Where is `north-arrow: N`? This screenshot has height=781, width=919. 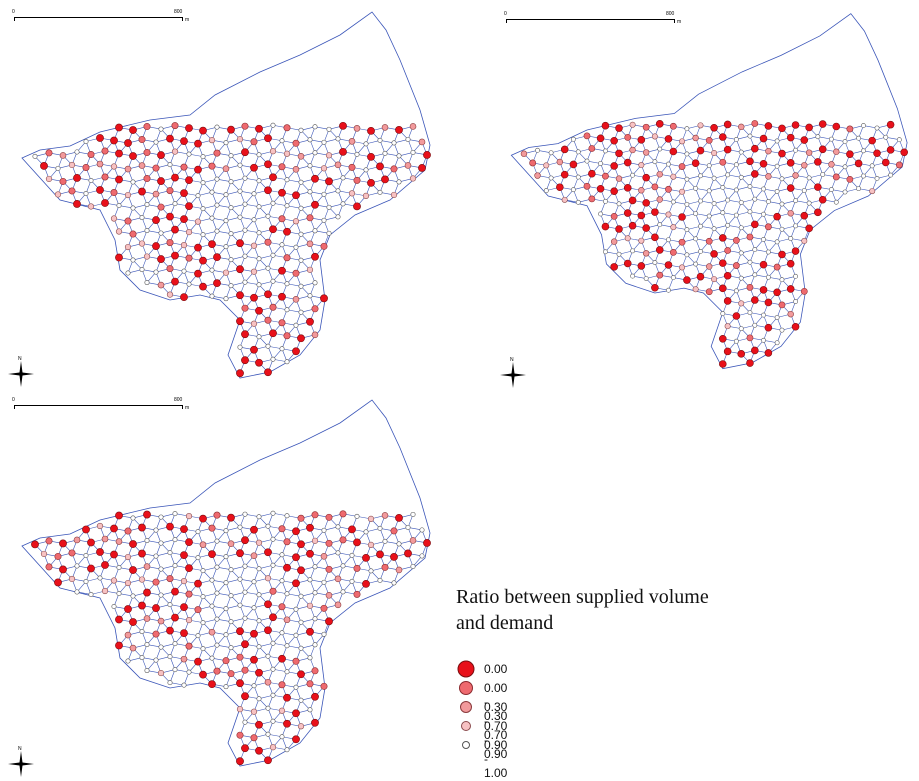 north-arrow: N is located at coordinates (21, 371).